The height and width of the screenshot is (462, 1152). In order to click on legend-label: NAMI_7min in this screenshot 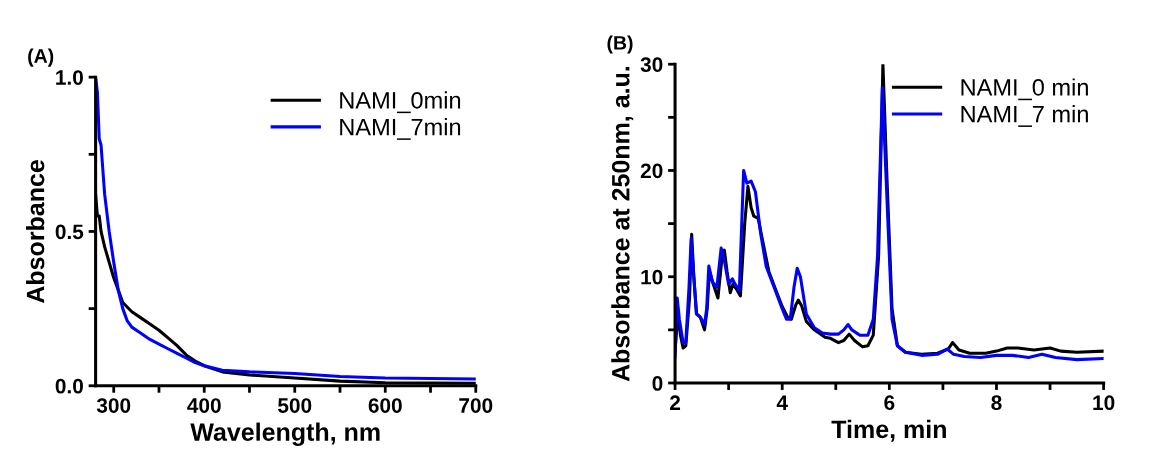, I will do `click(400, 129)`.